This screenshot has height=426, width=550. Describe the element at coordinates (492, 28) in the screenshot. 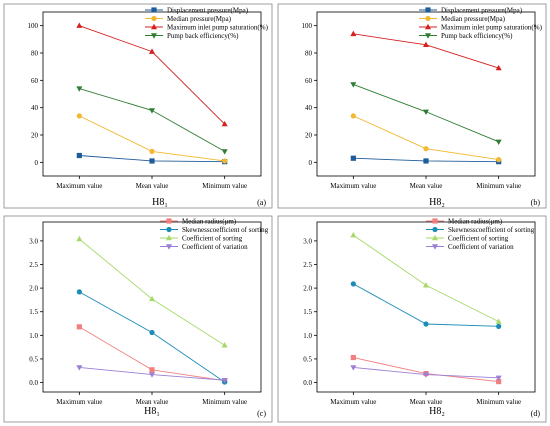

I see `legend-label-b-3: Maximum inlet pump saturation(%)` at that location.